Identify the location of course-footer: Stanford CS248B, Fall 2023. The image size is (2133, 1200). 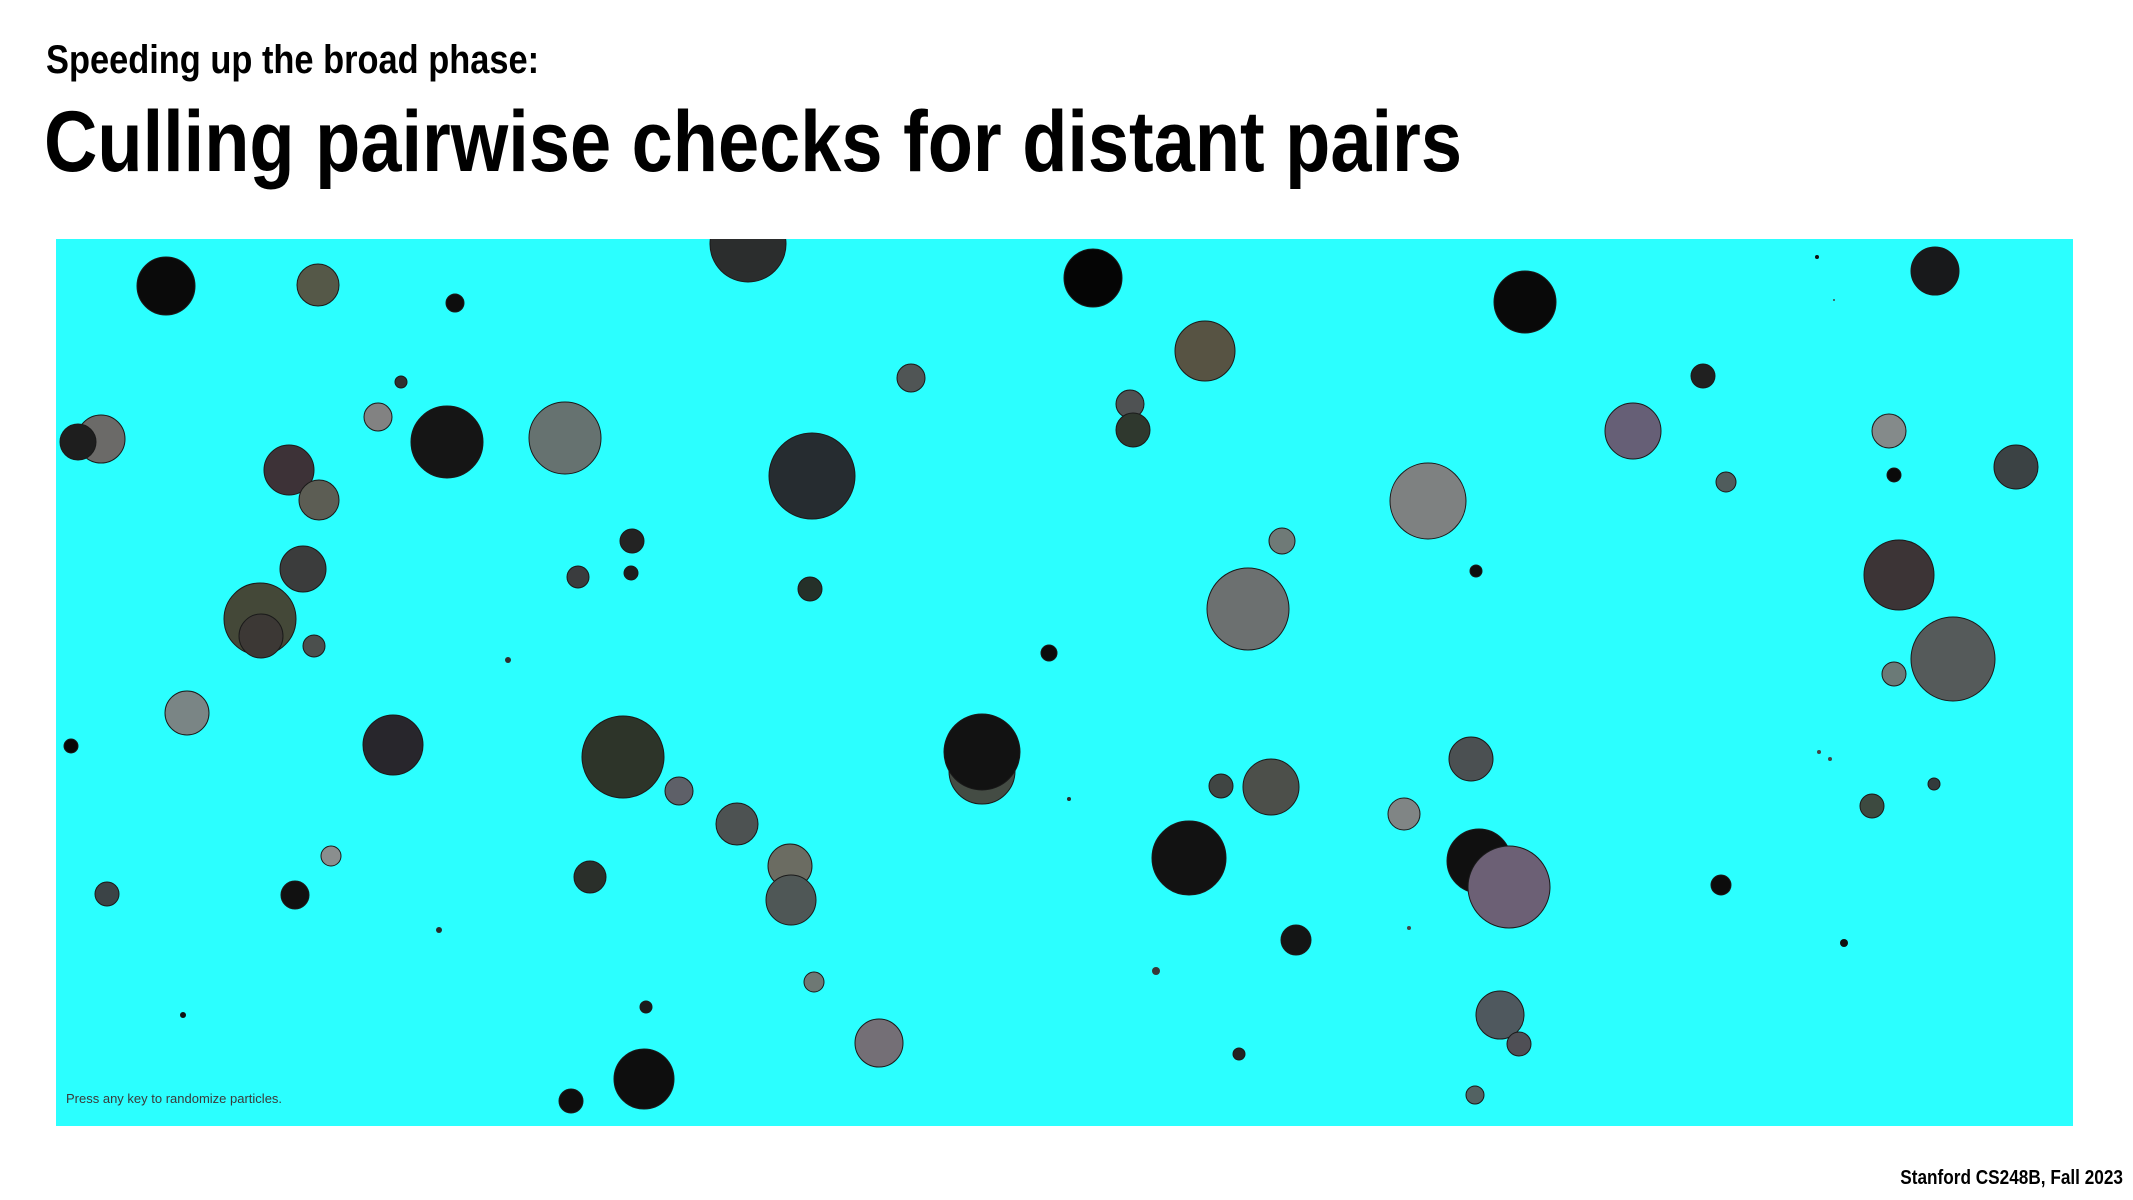
(2011, 1178).